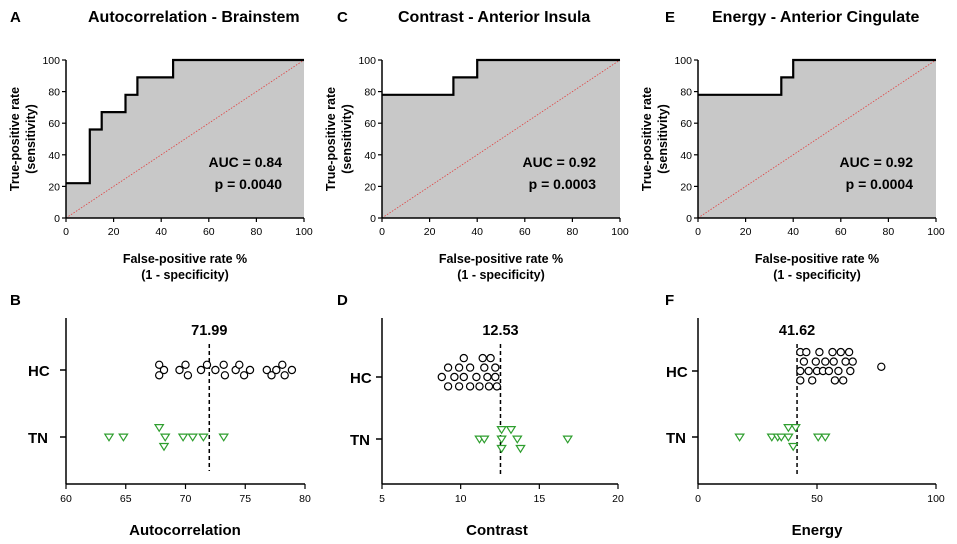 Image resolution: width=957 pixels, height=544 pixels. Describe the element at coordinates (185, 259) in the screenshot. I see `x-axis-label-a: False-positive rate %` at that location.